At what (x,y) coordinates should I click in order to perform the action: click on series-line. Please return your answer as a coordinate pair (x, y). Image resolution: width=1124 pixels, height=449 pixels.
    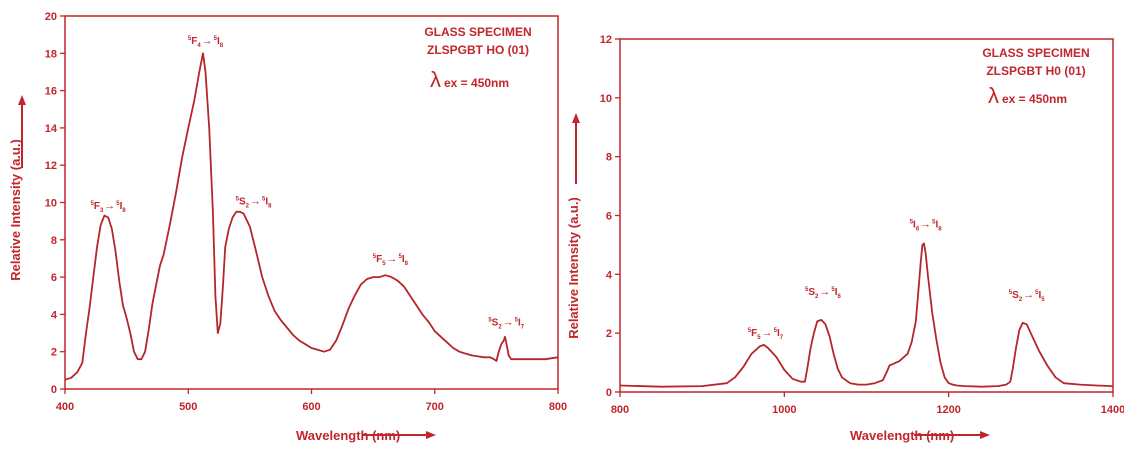
    Looking at the image, I should click on (866, 315).